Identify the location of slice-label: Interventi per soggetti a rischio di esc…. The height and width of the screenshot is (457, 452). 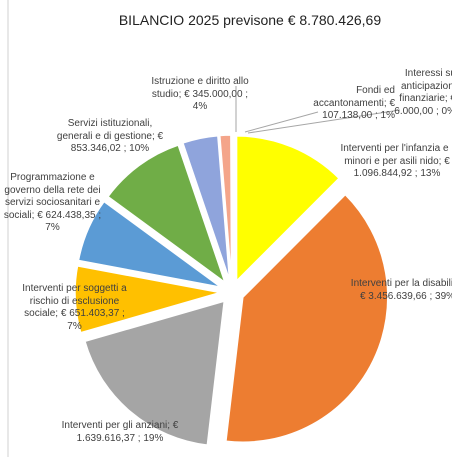
(74, 308).